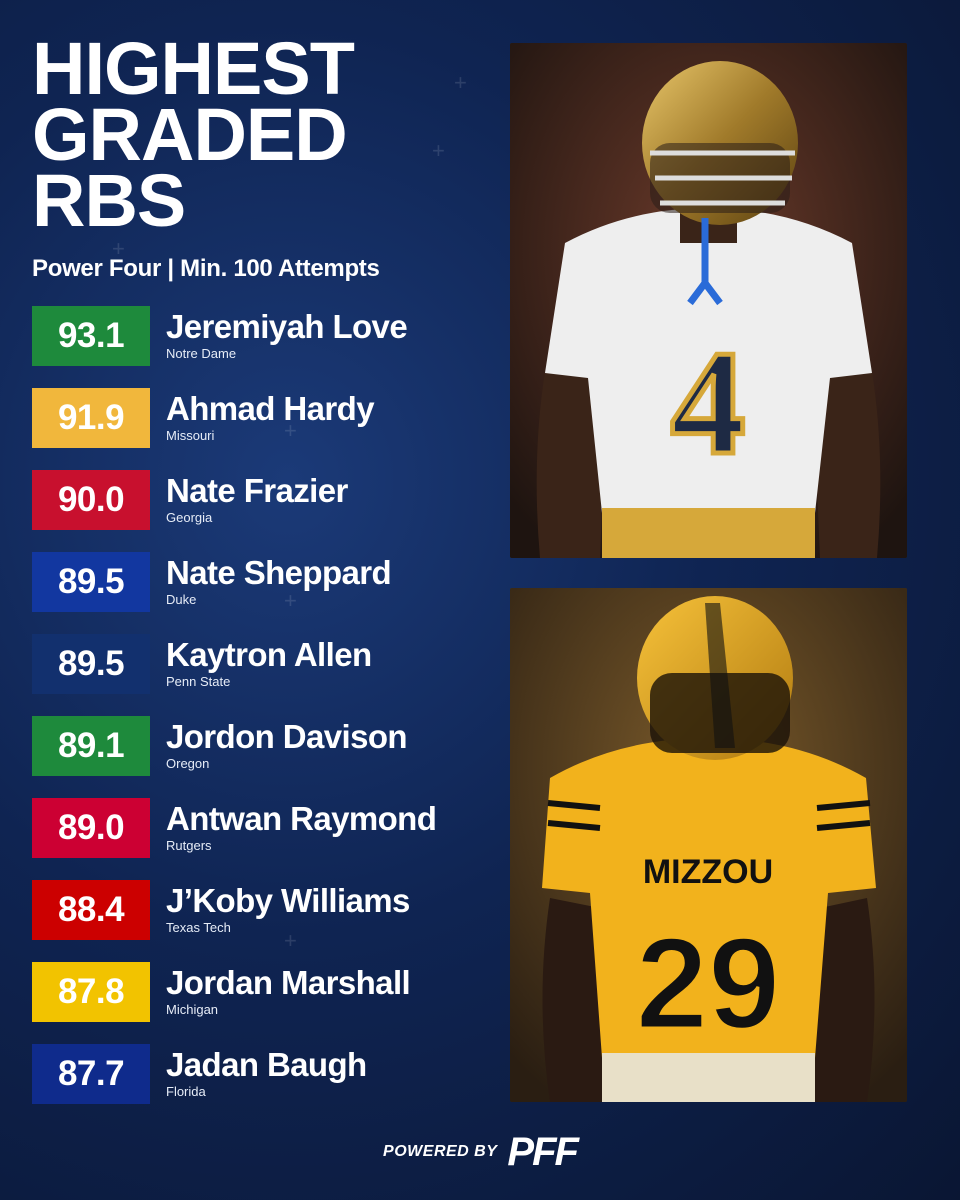 The width and height of the screenshot is (960, 1200). What do you see at coordinates (267, 1003) in the screenshot?
I see `player-row: 87.8 Jordan Marshall Michigan` at bounding box center [267, 1003].